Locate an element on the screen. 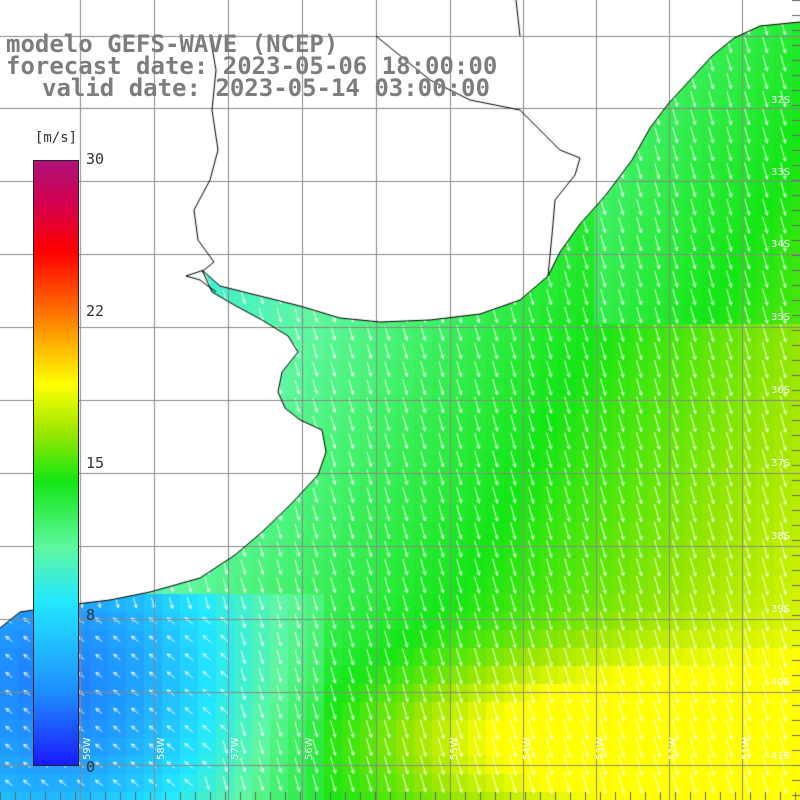 This screenshot has height=800, width=800. lat-label-33s: 33S is located at coordinates (781, 172).